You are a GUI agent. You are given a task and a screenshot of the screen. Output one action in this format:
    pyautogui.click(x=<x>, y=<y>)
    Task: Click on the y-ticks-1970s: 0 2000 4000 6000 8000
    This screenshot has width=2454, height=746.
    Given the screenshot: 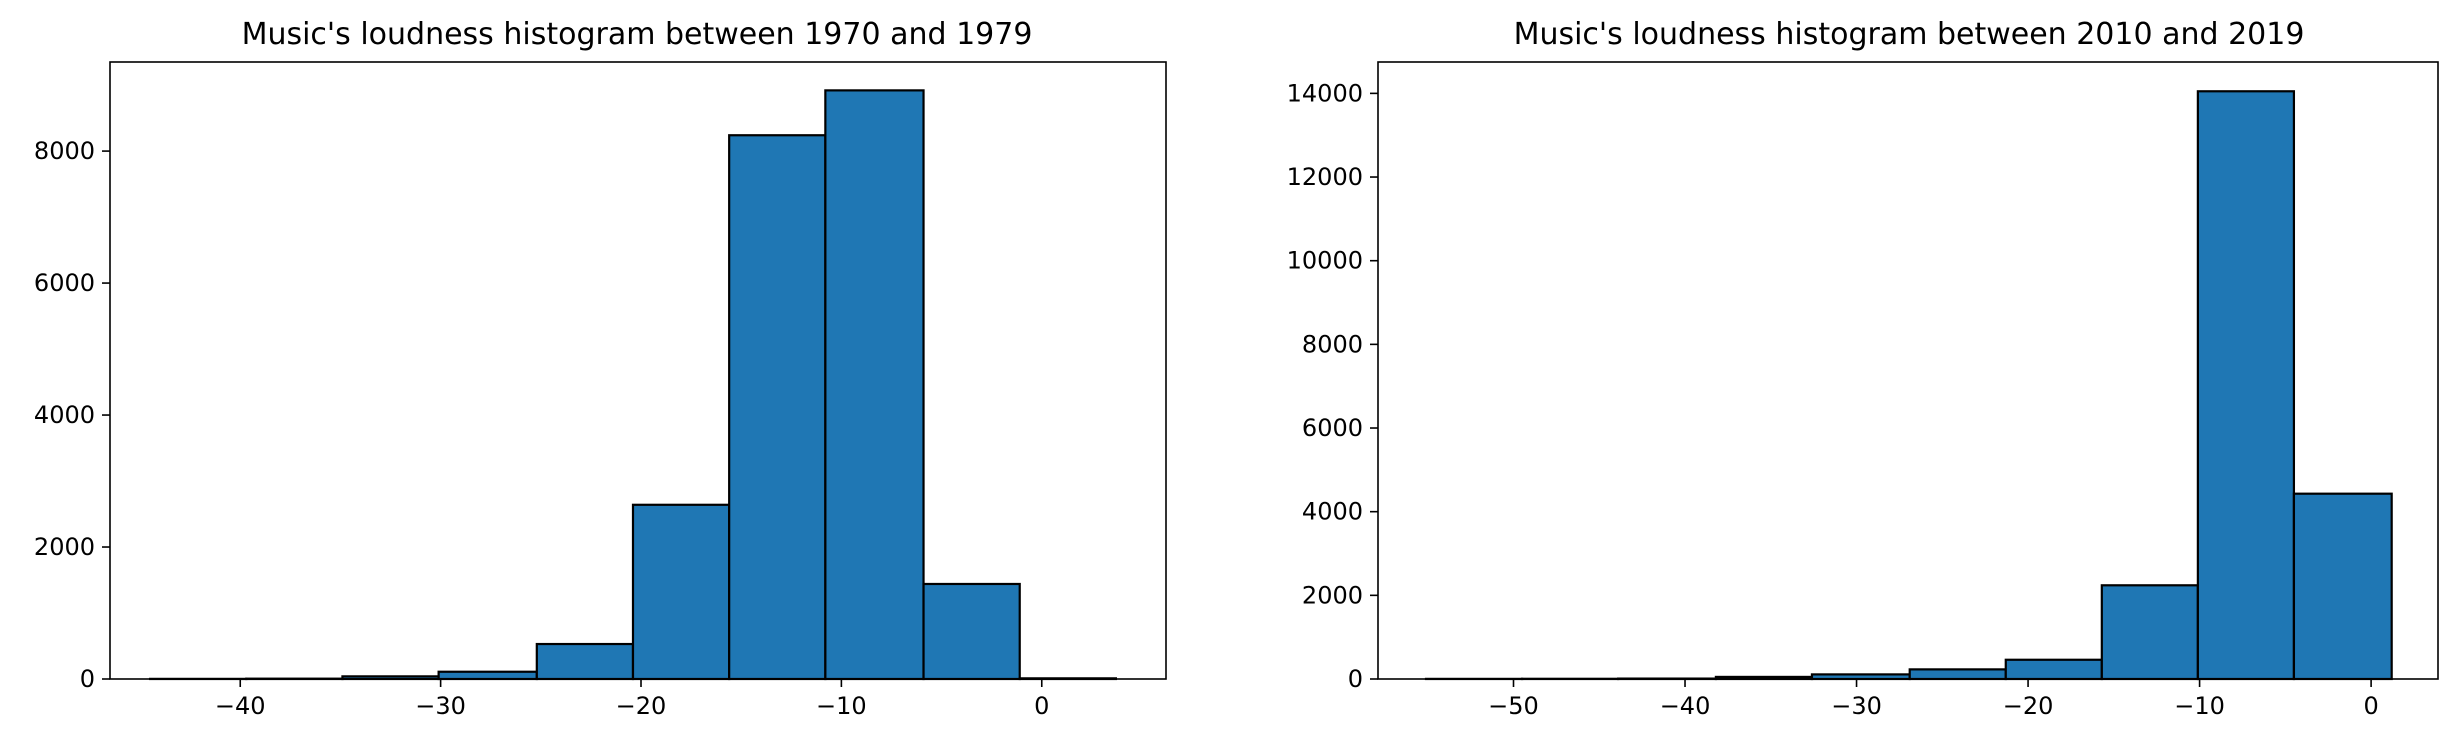 What is the action you would take?
    pyautogui.click(x=72, y=415)
    